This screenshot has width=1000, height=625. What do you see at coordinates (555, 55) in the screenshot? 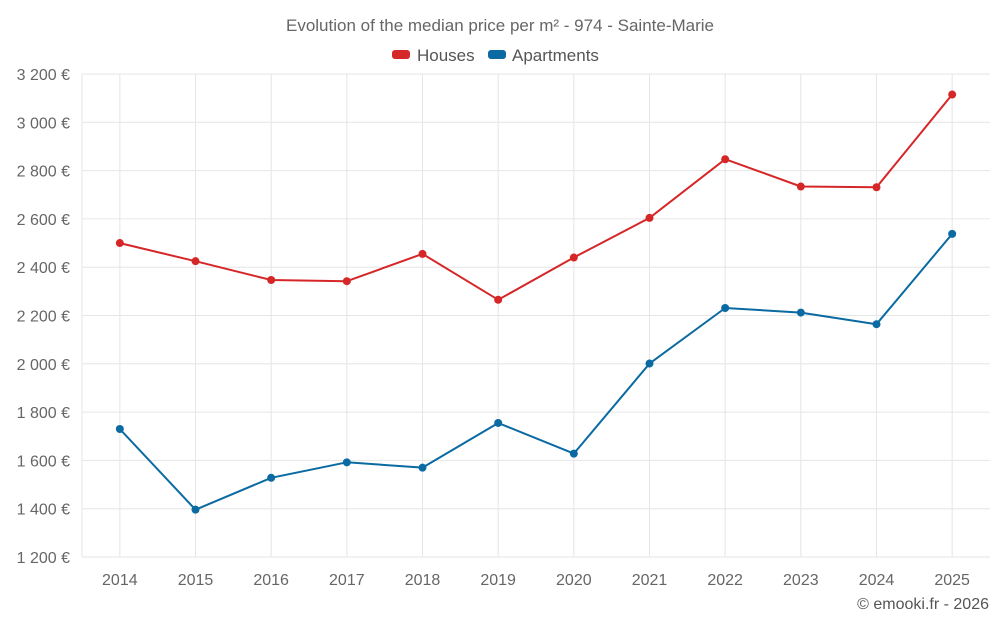
I see `legend-label: Apartments` at bounding box center [555, 55].